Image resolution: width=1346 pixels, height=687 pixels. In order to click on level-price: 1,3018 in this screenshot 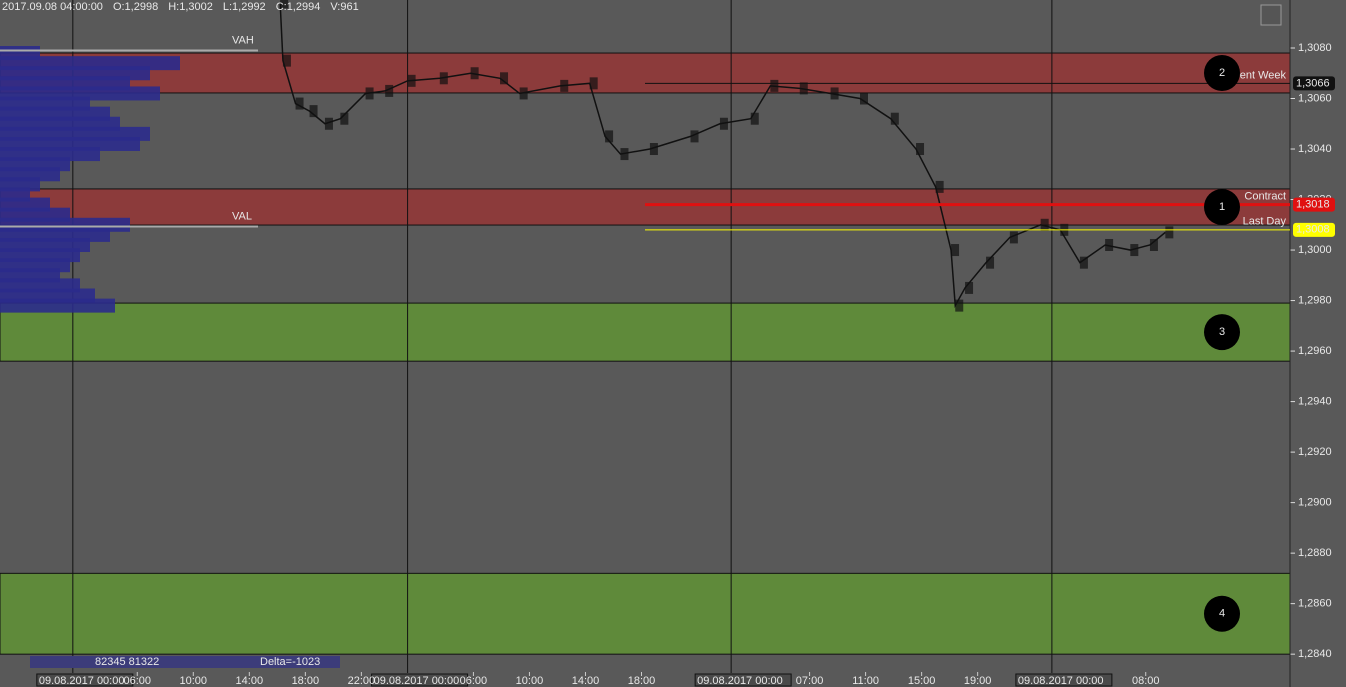, I will do `click(1313, 204)`.